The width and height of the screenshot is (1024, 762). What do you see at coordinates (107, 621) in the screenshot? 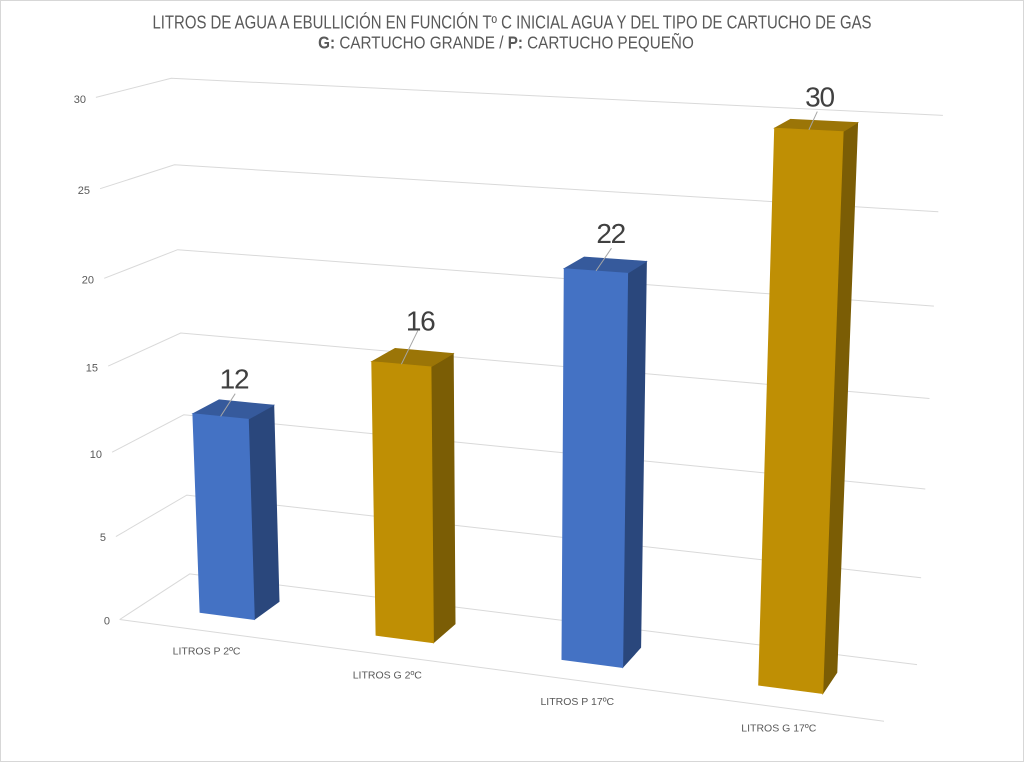
I see `svg-text: 0` at bounding box center [107, 621].